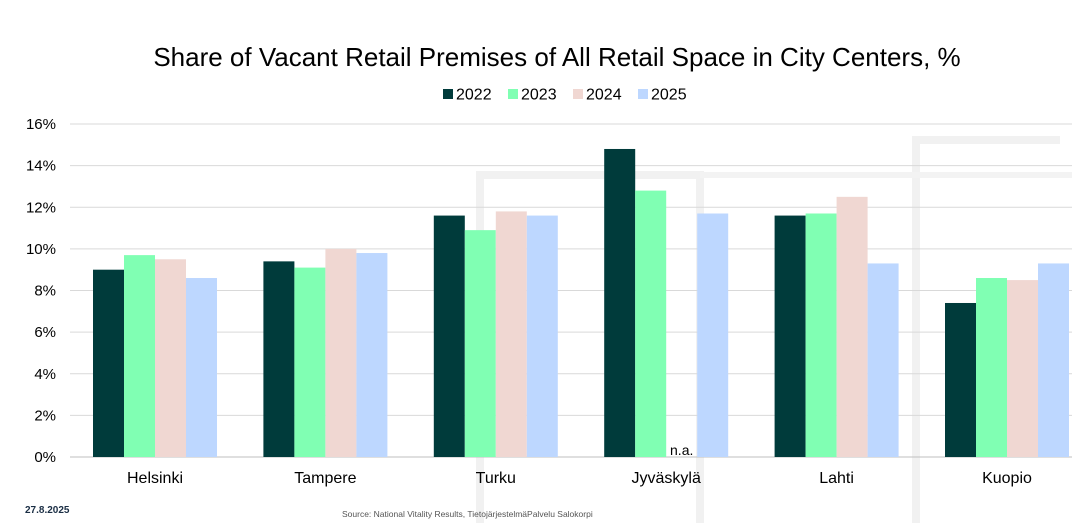  I want to click on y-tick-label: 2%, so click(45, 415).